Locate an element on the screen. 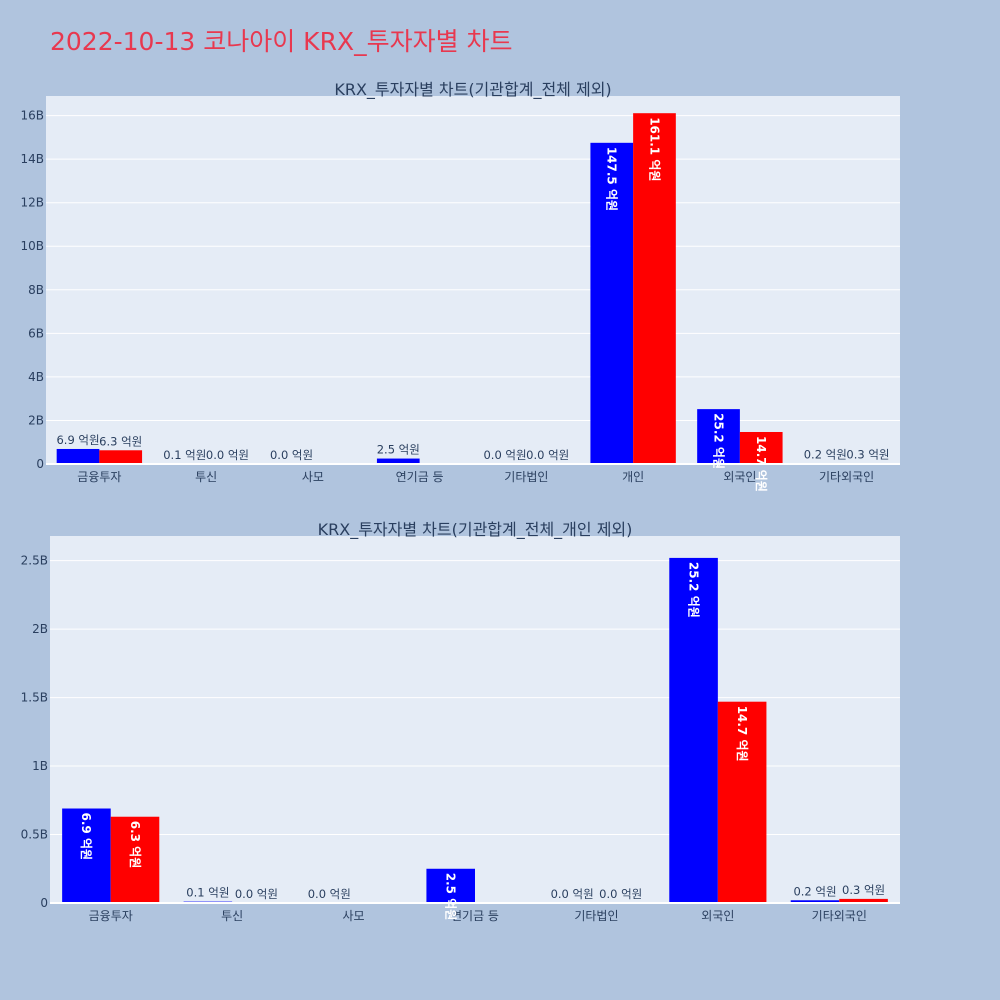 This screenshot has width=1000, height=1000. data-label: 14.7 억원 is located at coordinates (742, 734).